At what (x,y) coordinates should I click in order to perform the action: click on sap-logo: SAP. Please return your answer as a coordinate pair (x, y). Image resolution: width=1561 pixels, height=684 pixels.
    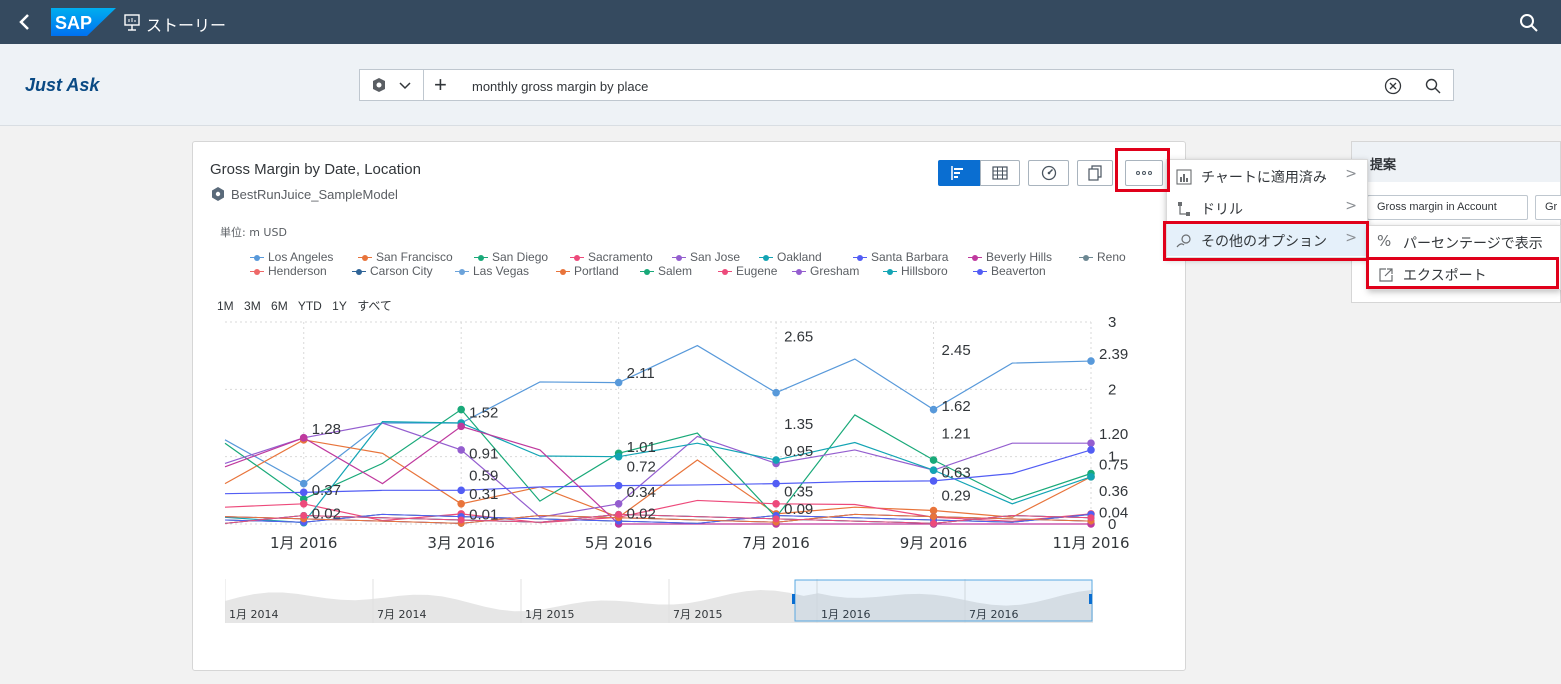
    Looking at the image, I should click on (83, 22).